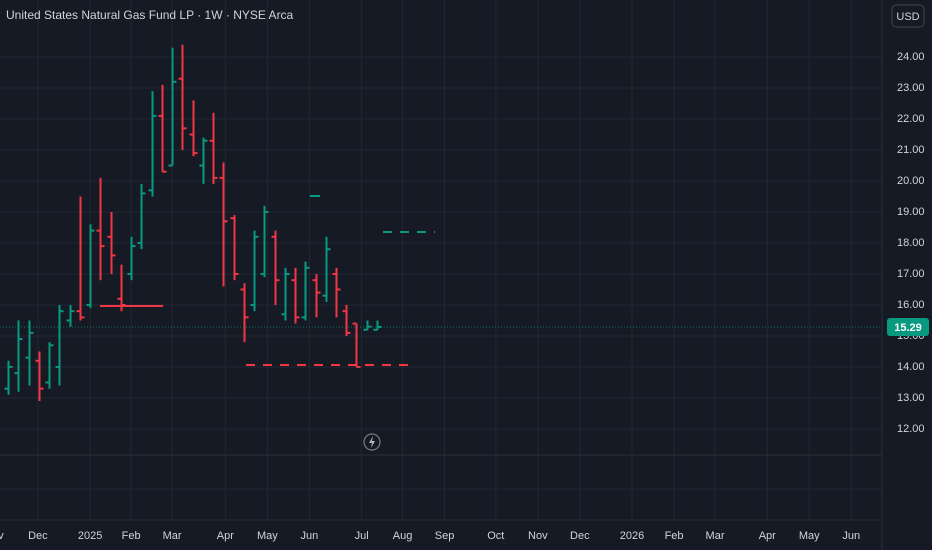 The image size is (932, 550). What do you see at coordinates (911, 150) in the screenshot?
I see `y-tick-label: 21.00` at bounding box center [911, 150].